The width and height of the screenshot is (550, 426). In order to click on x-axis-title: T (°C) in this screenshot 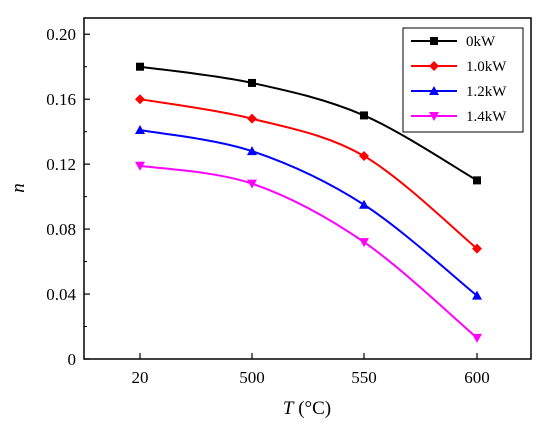, I will do `click(307, 408)`.